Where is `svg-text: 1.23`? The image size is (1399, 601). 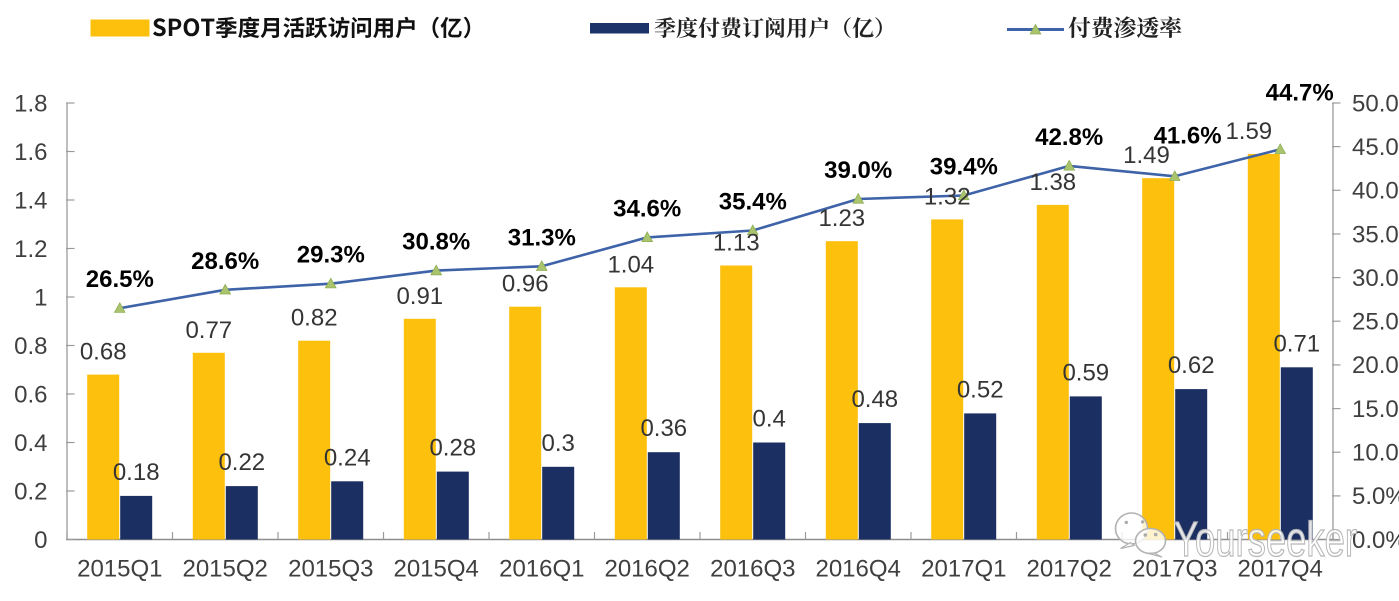
svg-text: 1.23 is located at coordinates (841, 218).